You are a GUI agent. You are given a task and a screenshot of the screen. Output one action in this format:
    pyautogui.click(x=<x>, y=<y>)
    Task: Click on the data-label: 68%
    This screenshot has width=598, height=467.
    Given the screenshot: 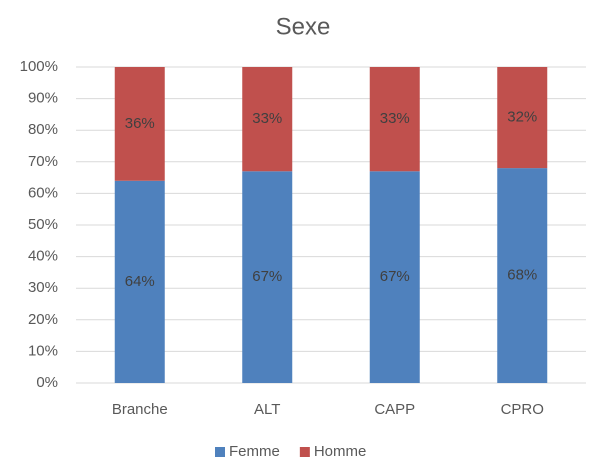 What is the action you would take?
    pyautogui.click(x=522, y=275)
    